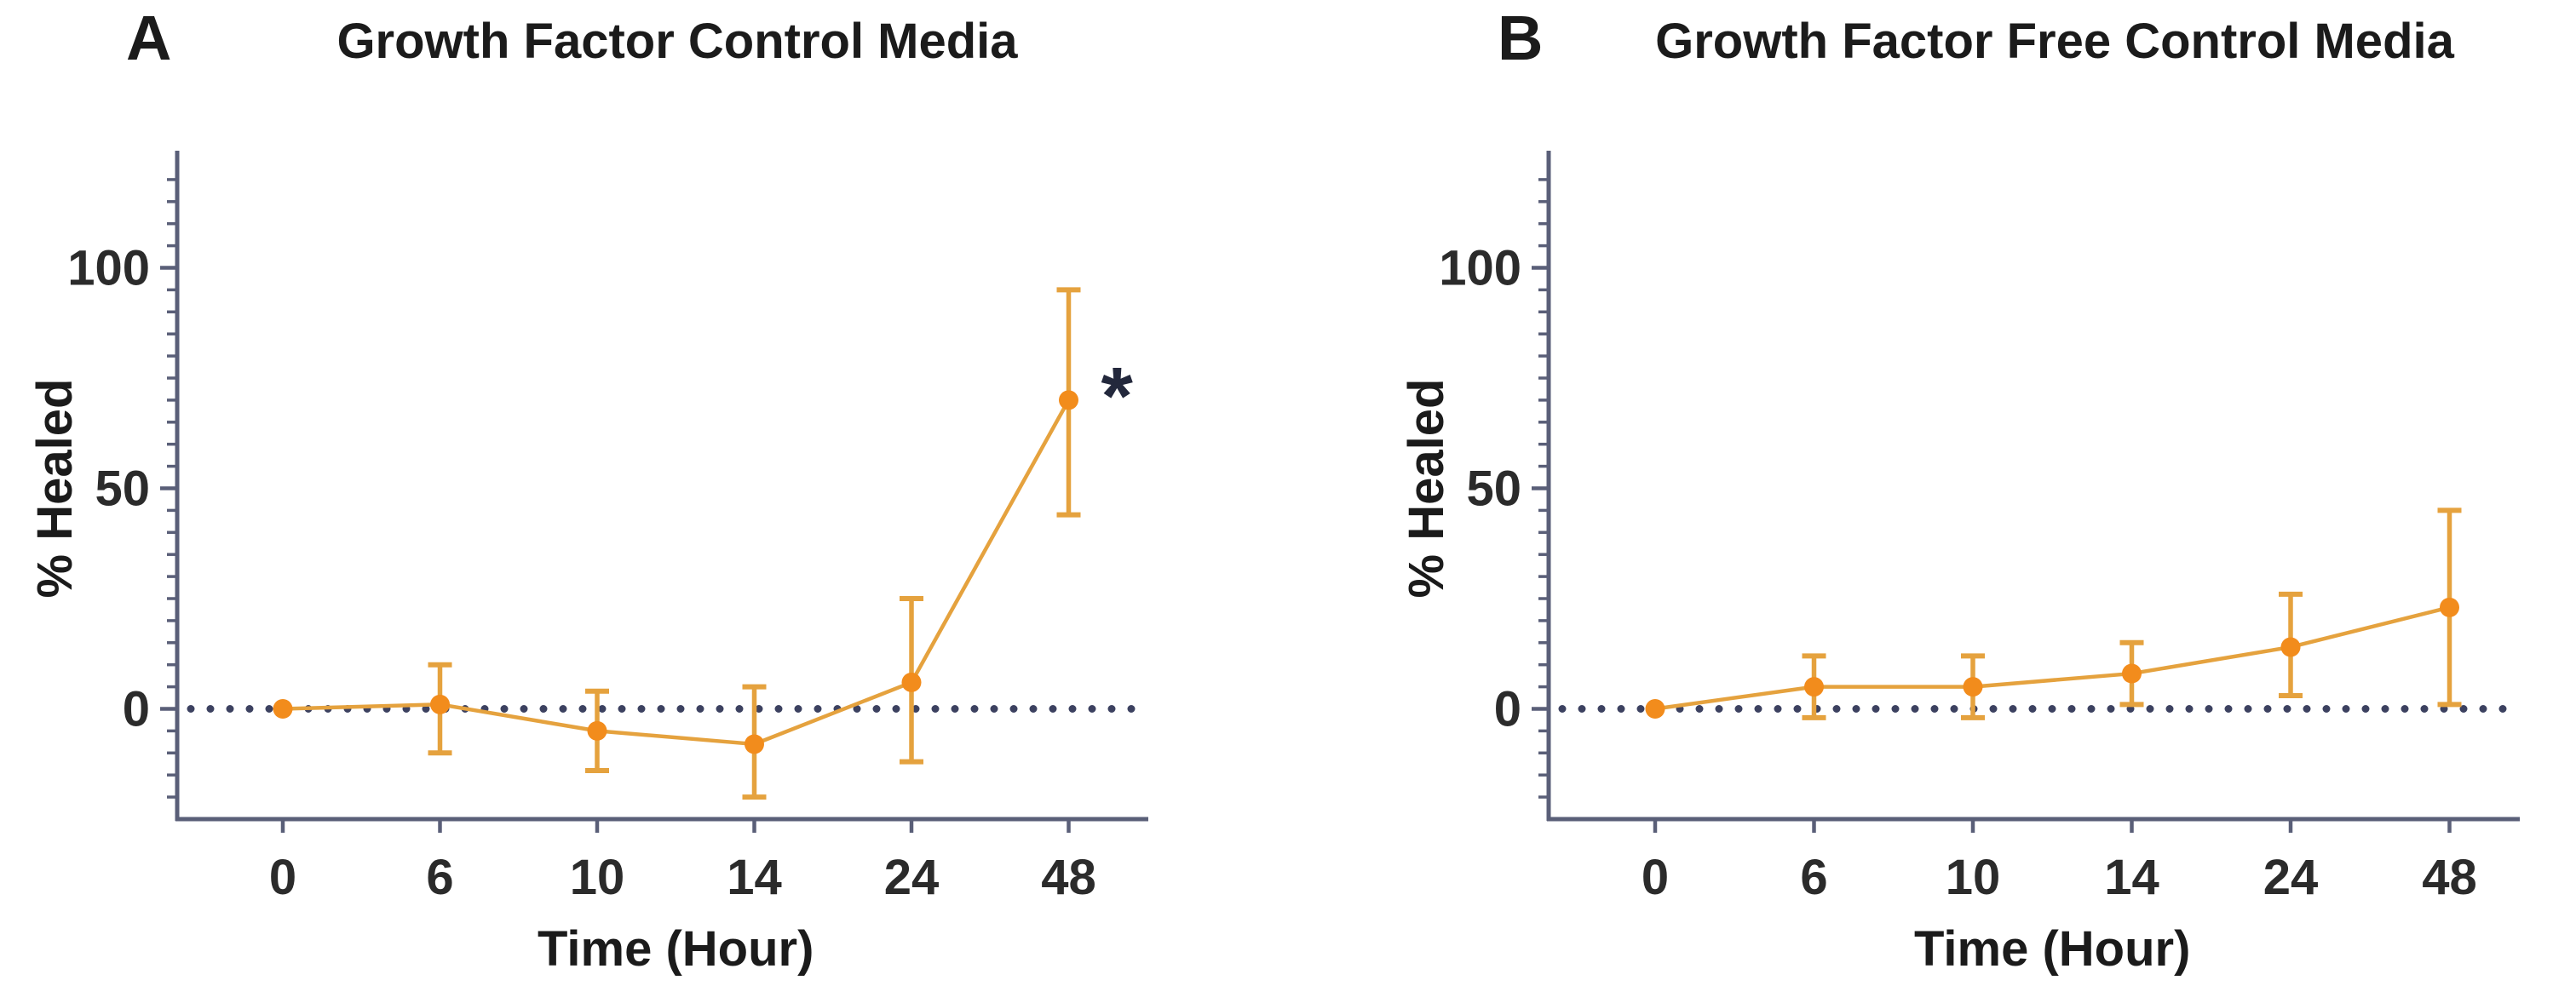 This screenshot has width=2576, height=986. What do you see at coordinates (1118, 396) in the screenshot?
I see `significance-asterisk: *` at bounding box center [1118, 396].